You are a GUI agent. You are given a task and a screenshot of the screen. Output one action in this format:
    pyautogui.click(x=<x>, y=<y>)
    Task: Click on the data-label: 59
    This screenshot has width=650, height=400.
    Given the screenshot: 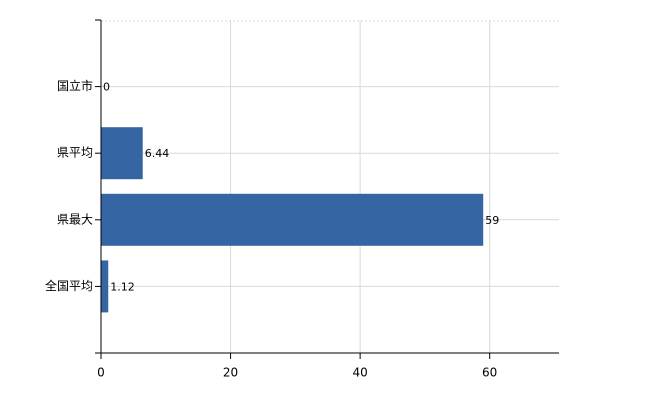 What is the action you would take?
    pyautogui.click(x=492, y=220)
    